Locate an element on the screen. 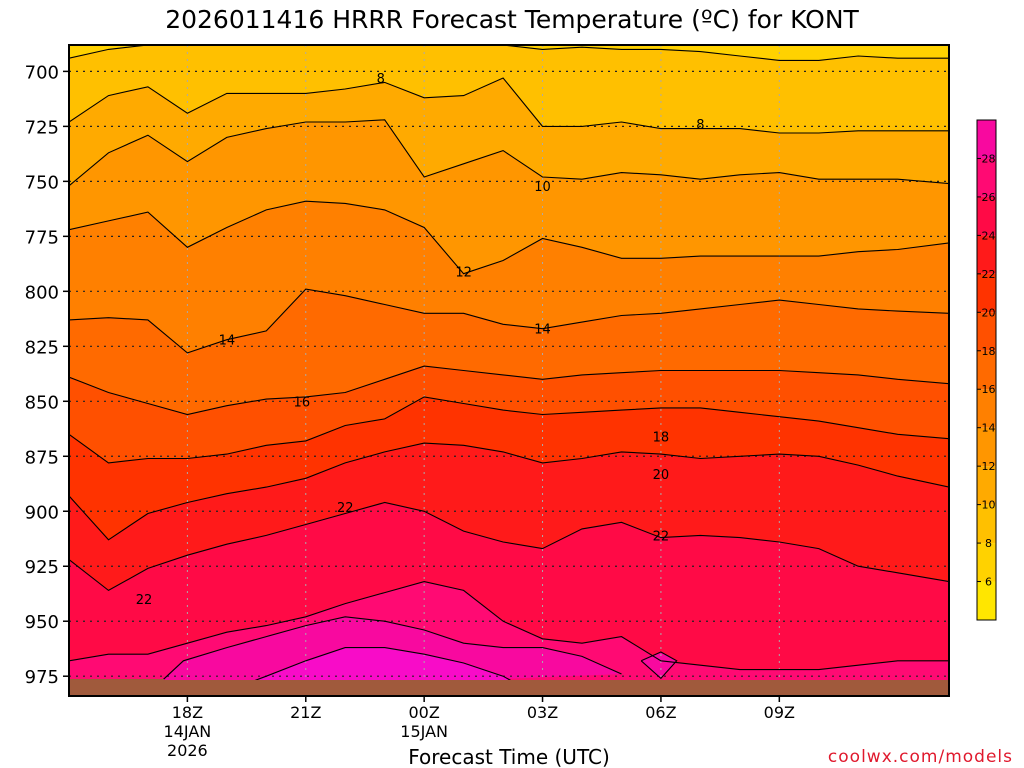  colorbar-tick-label-10: 26 is located at coordinates (989, 197).